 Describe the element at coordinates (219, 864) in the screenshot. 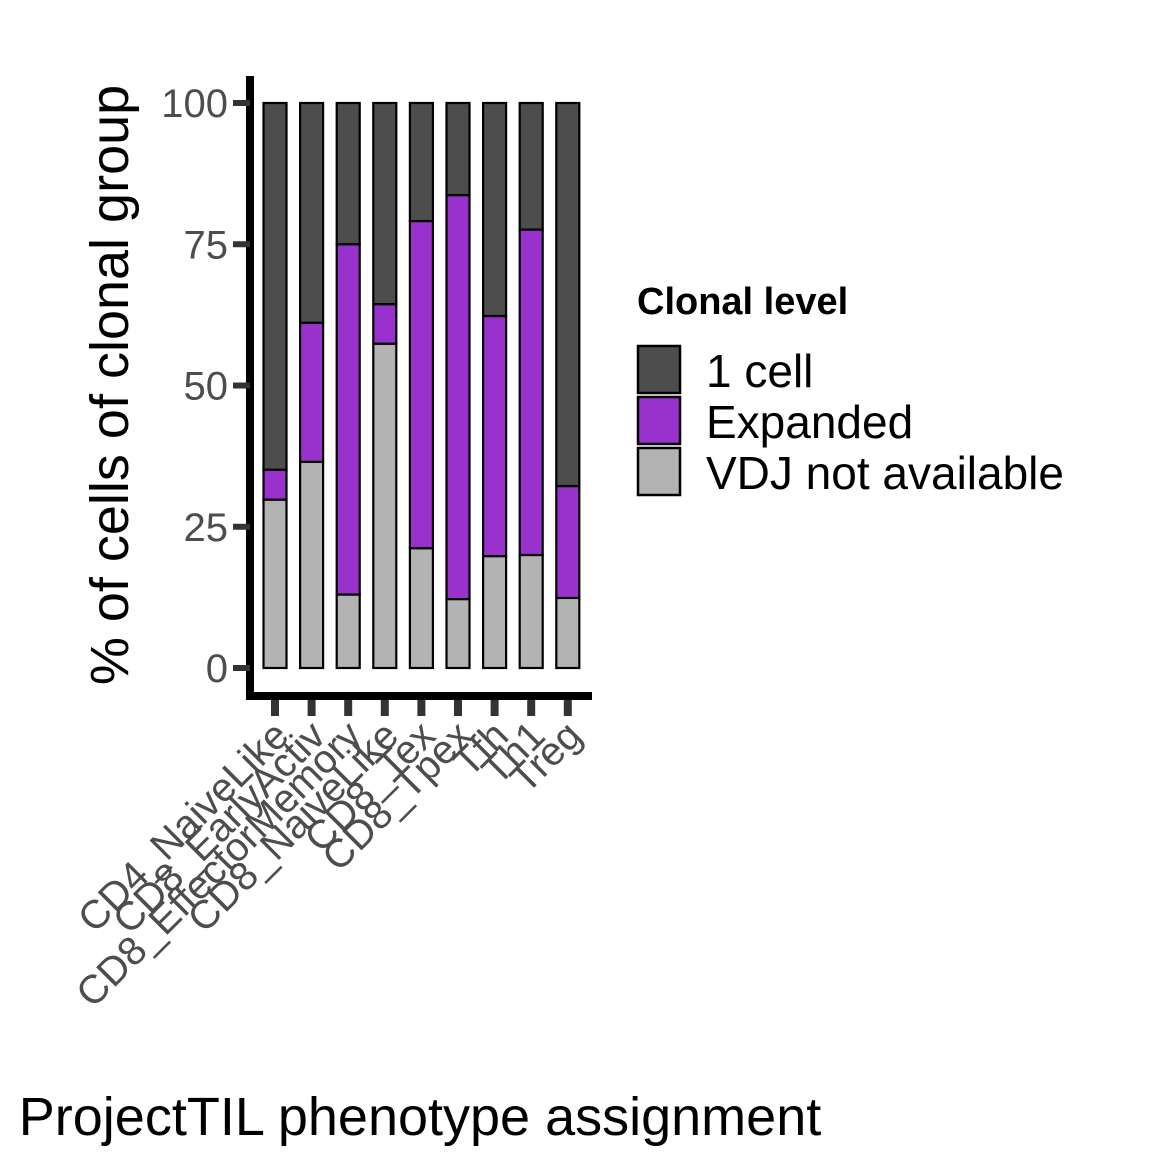

I see `x-tick-label: CD8_EffectorMemory` at that location.